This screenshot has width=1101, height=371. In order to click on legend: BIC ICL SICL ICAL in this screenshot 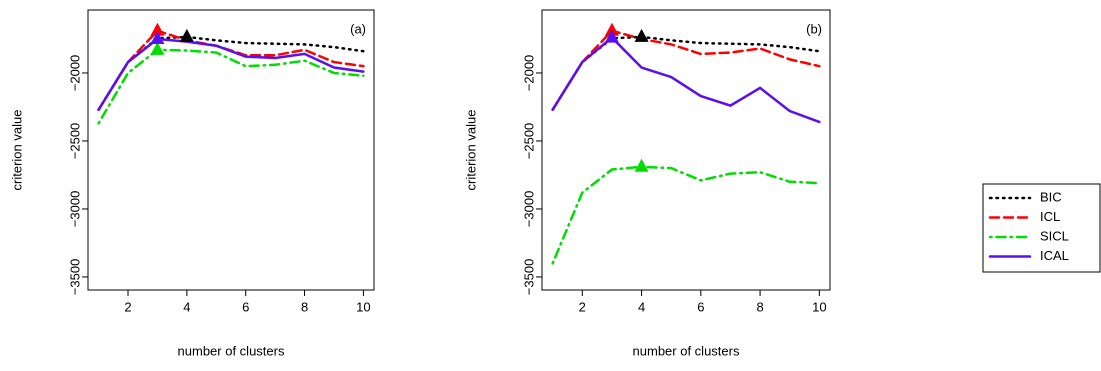, I will do `click(1041, 228)`.